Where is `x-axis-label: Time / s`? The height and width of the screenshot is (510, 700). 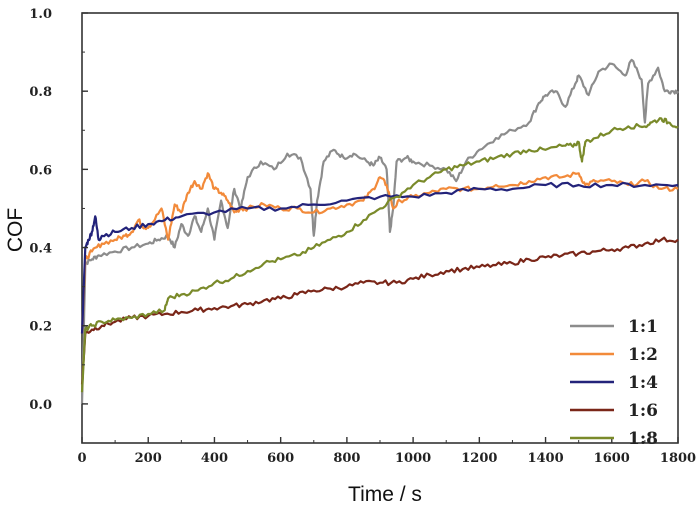 x-axis-label: Time / s is located at coordinates (385, 494).